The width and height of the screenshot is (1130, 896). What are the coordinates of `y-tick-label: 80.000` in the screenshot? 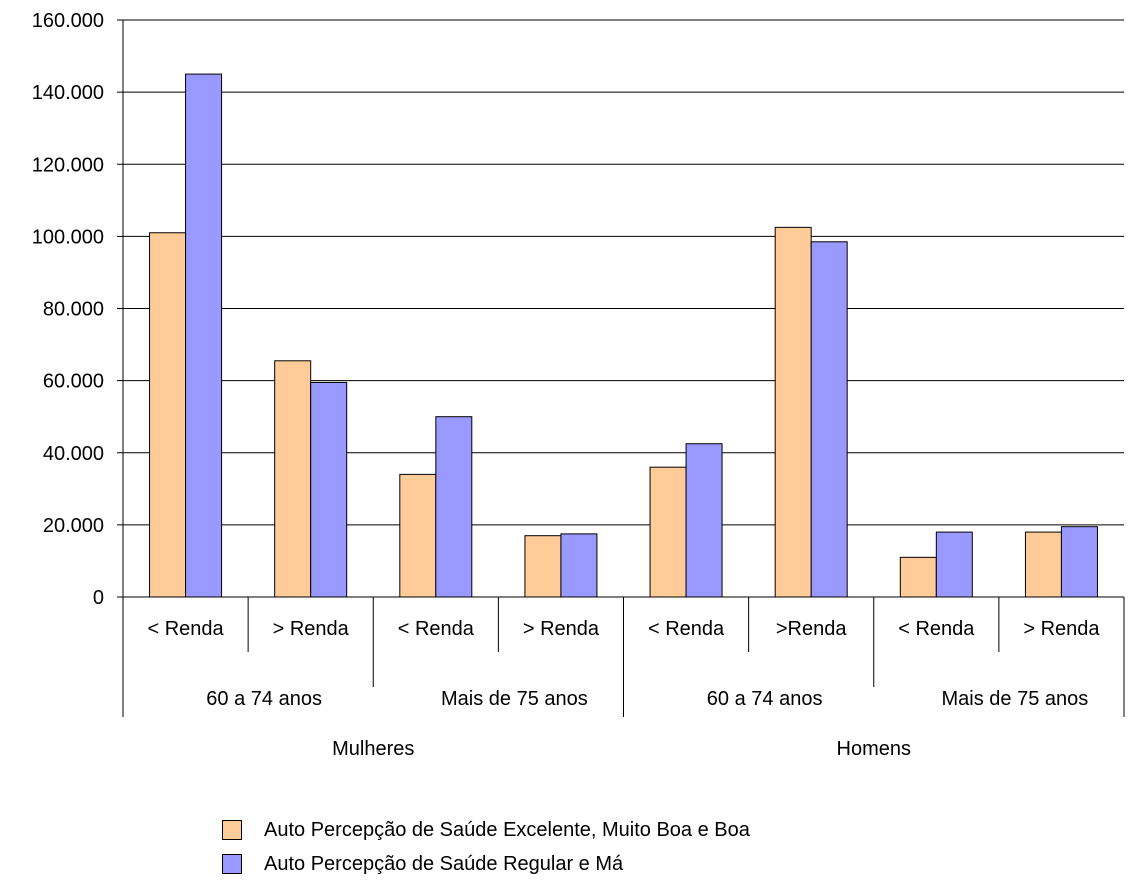 It's located at (73, 310).